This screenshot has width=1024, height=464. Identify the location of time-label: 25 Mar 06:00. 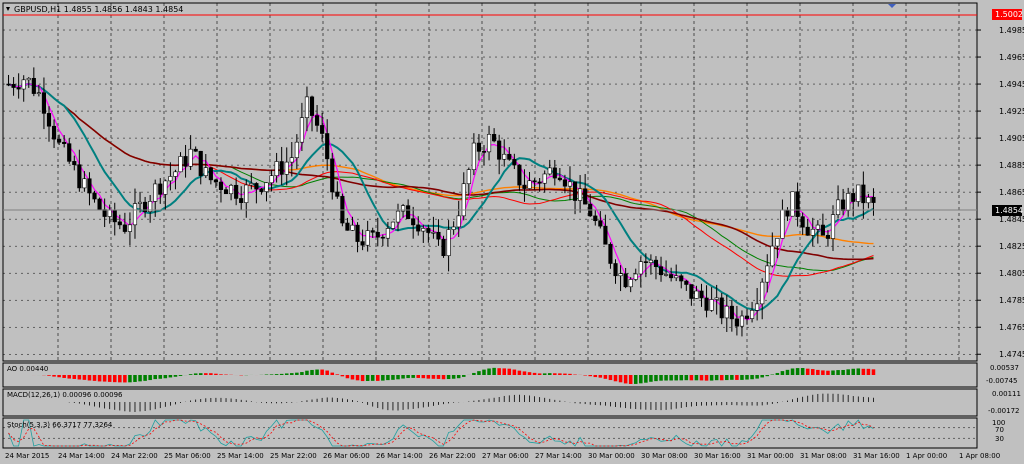
(187, 456).